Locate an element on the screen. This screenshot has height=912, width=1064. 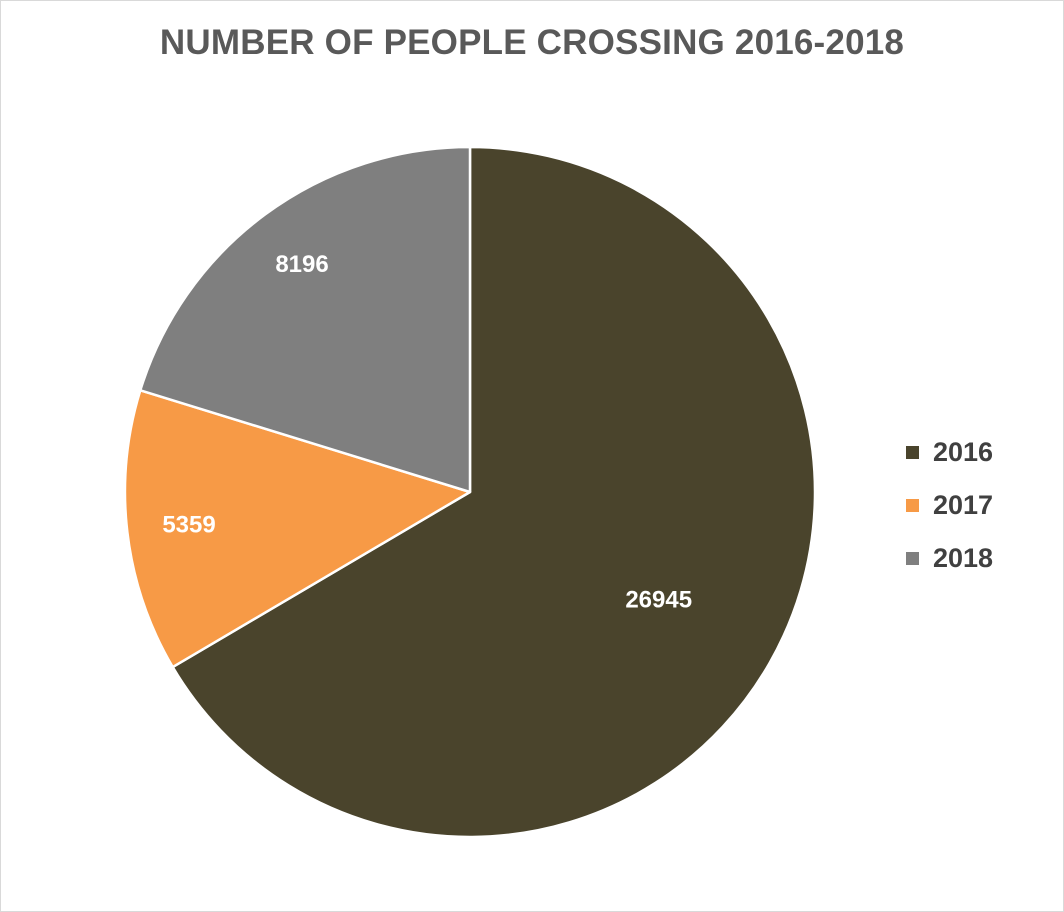
legend-item-2016: 2016 is located at coordinates (949, 452).